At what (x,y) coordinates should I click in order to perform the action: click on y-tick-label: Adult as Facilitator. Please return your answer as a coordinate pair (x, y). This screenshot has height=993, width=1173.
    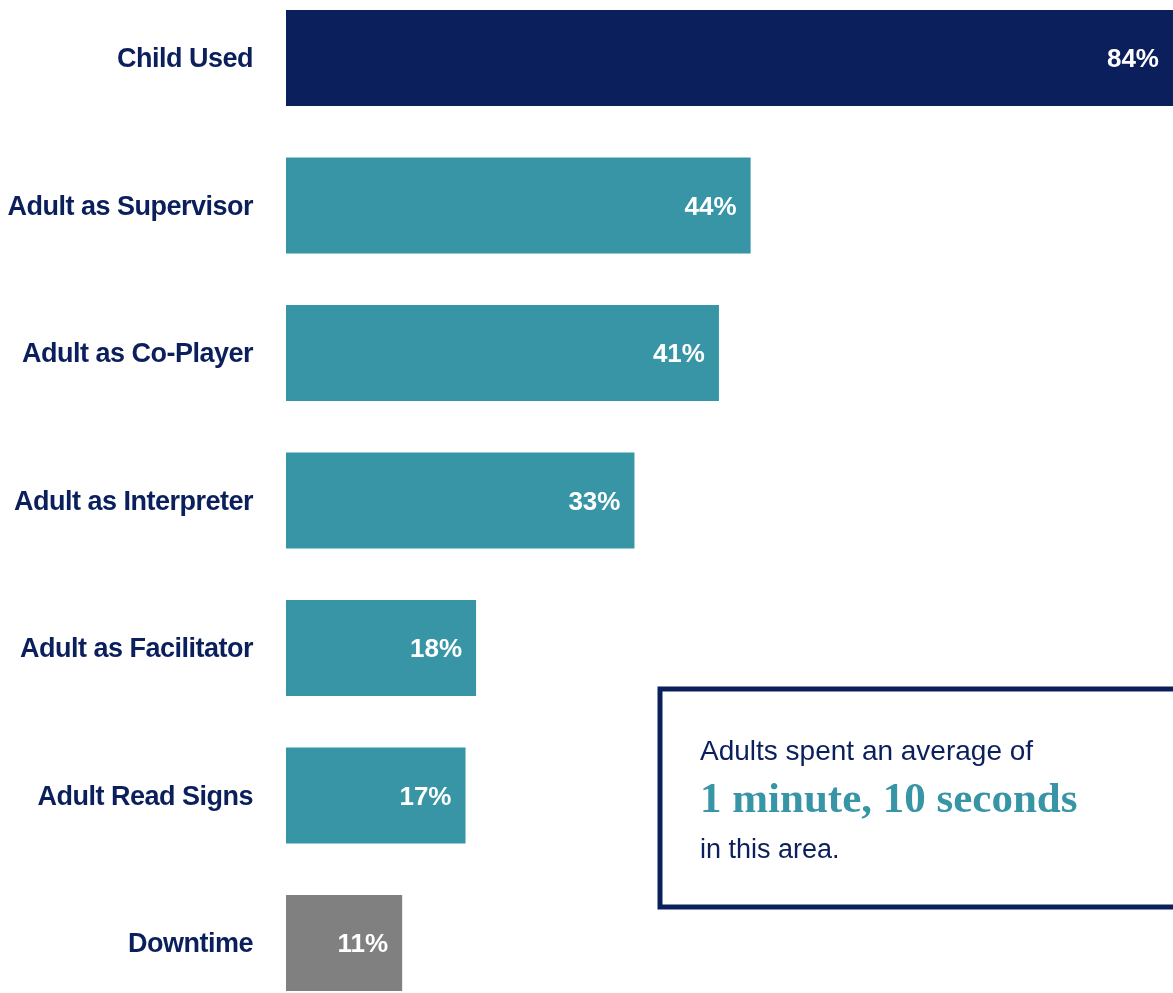
    Looking at the image, I should click on (136, 648).